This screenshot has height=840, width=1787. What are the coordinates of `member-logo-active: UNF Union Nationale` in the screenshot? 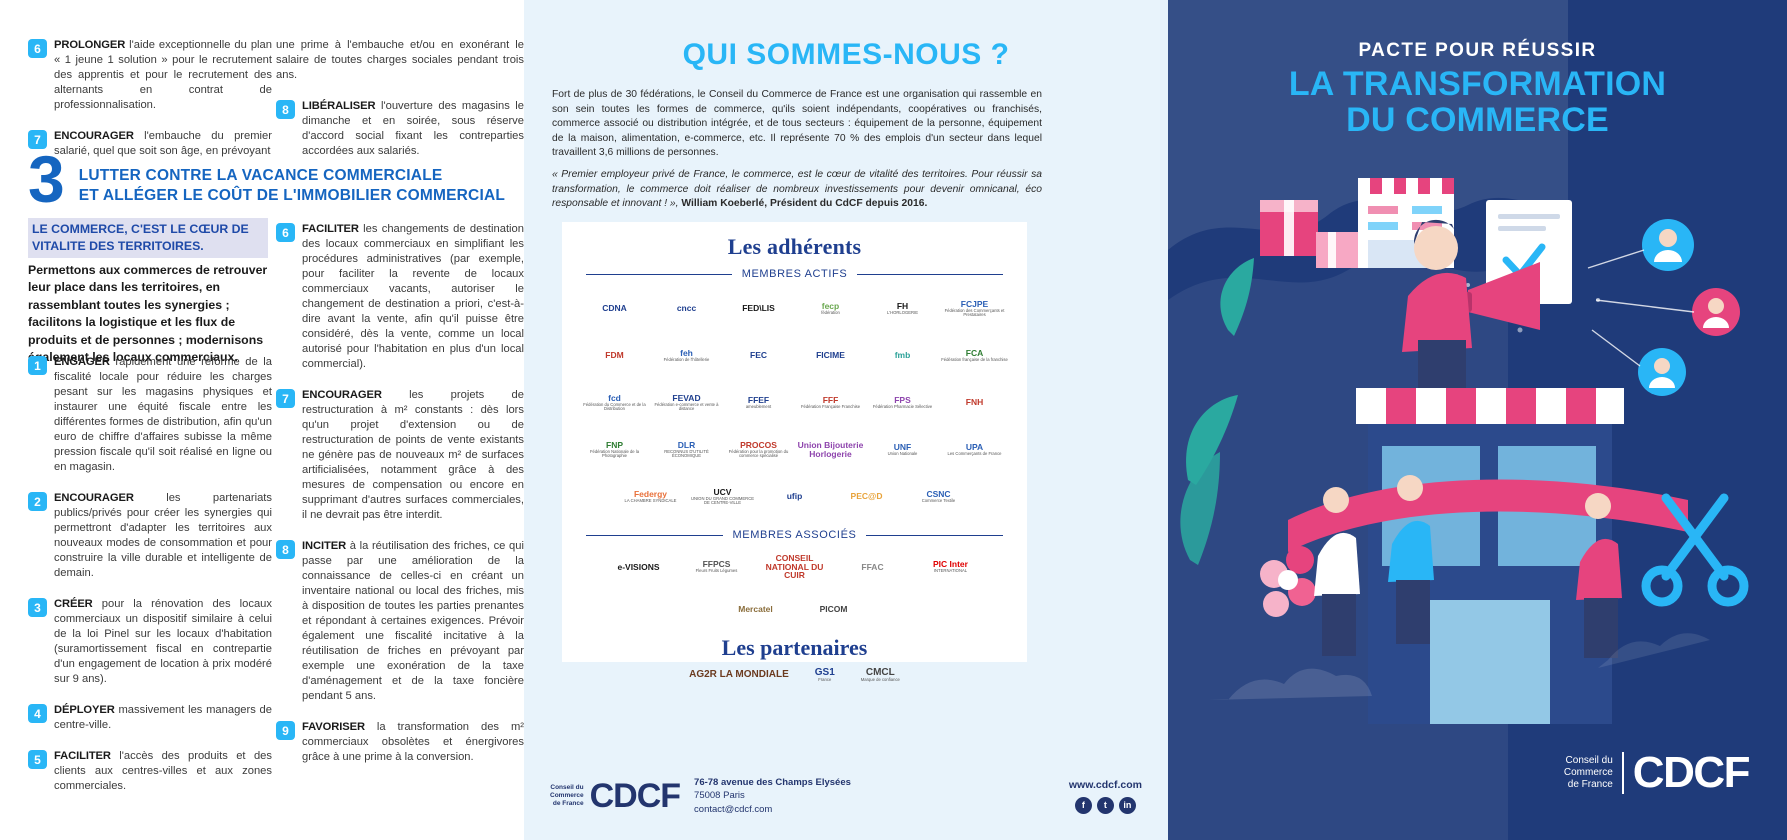 It's located at (903, 449).